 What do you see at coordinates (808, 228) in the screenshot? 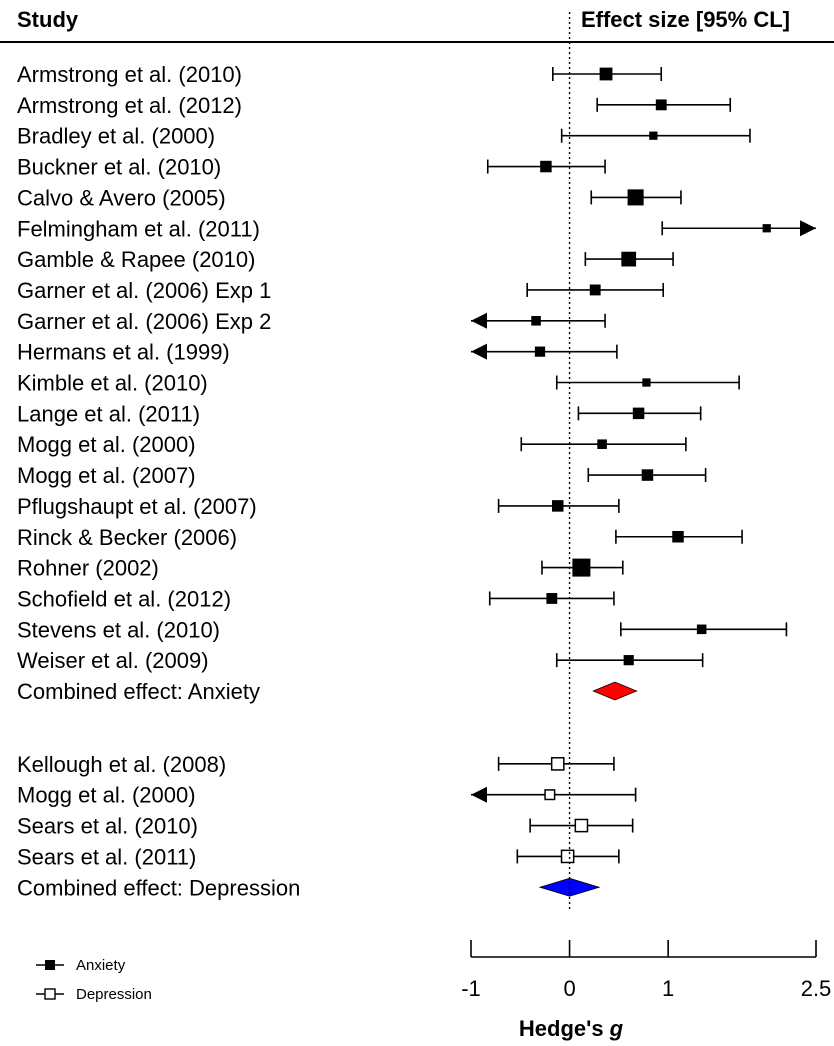
I see `ci-arrow-right` at bounding box center [808, 228].